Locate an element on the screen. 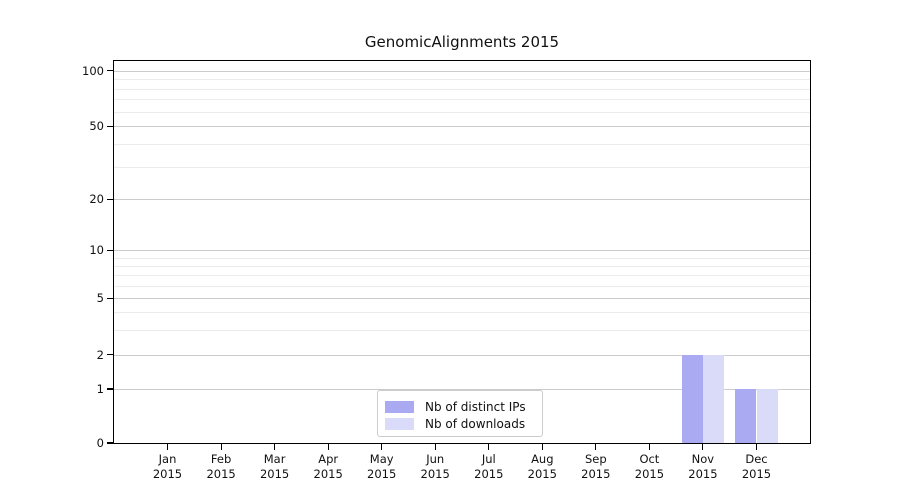 This screenshot has height=500, width=900. y-tick-label: 10 is located at coordinates (96, 250).